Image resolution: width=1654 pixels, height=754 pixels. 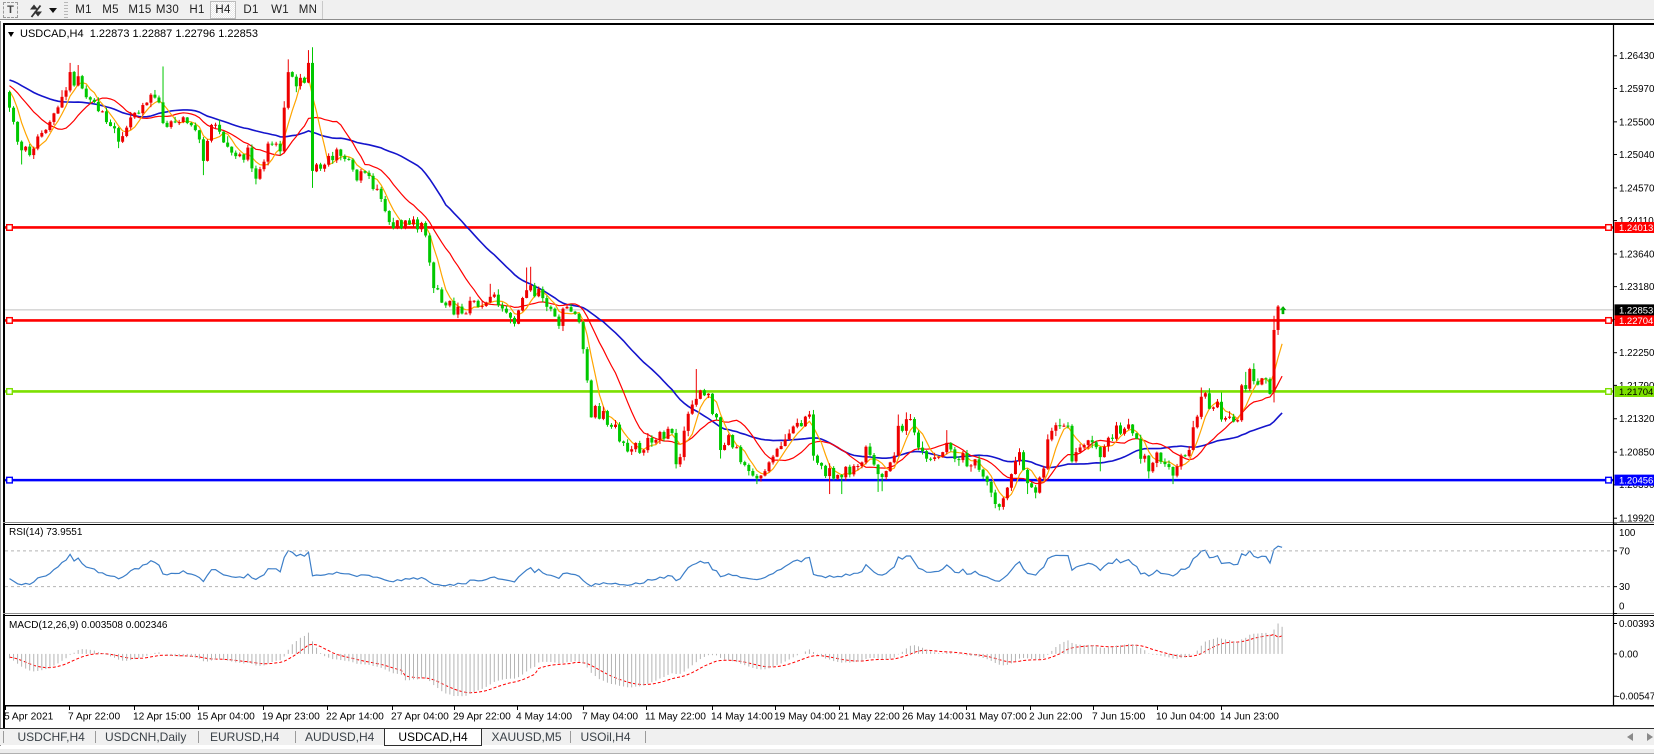 I want to click on tab-divider, so click(x=570, y=737).